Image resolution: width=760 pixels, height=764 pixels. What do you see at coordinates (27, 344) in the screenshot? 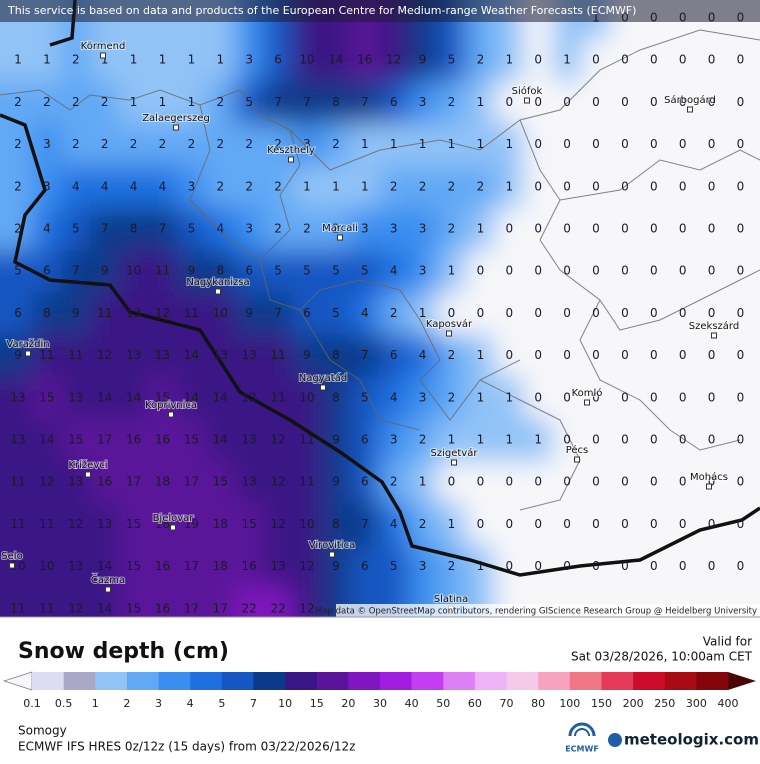
I see `place-name: Varaždin` at bounding box center [27, 344].